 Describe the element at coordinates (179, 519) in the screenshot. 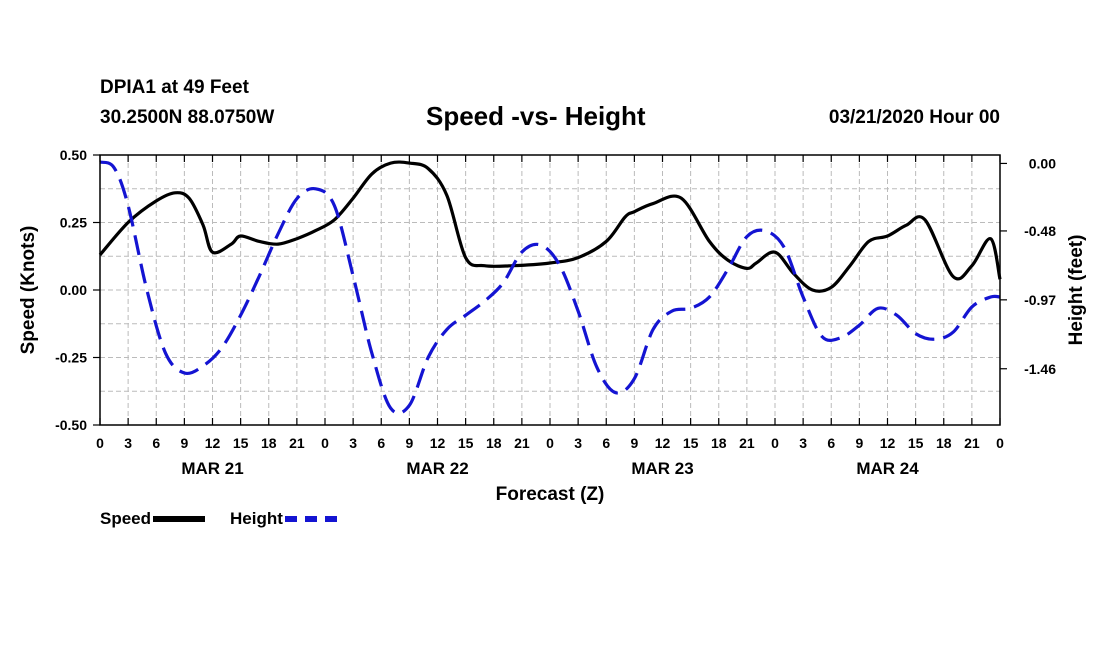

I see `legend-speed-swatch` at that location.